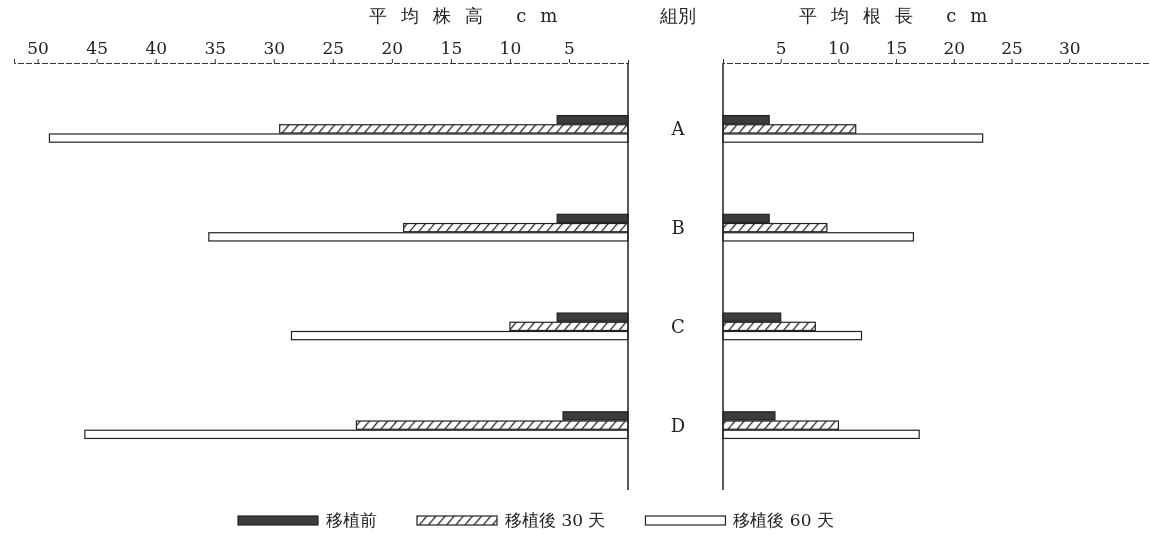 This screenshot has height=544, width=1150. What do you see at coordinates (678, 129) in the screenshot?
I see `y-tick-label: A` at bounding box center [678, 129].